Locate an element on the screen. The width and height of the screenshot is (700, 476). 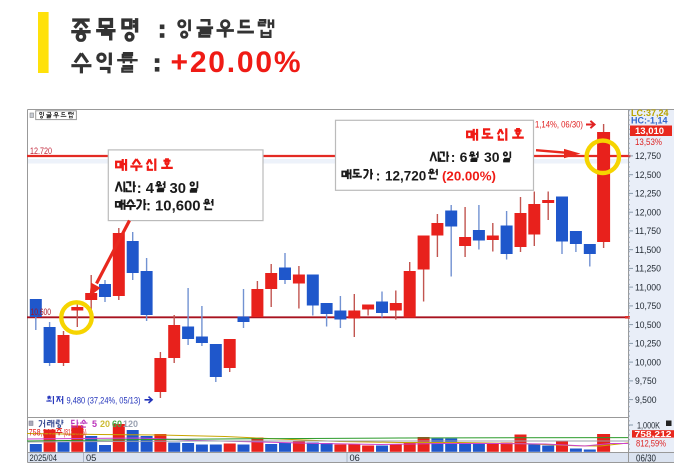
svg-text: 12,000 is located at coordinates (648, 212).